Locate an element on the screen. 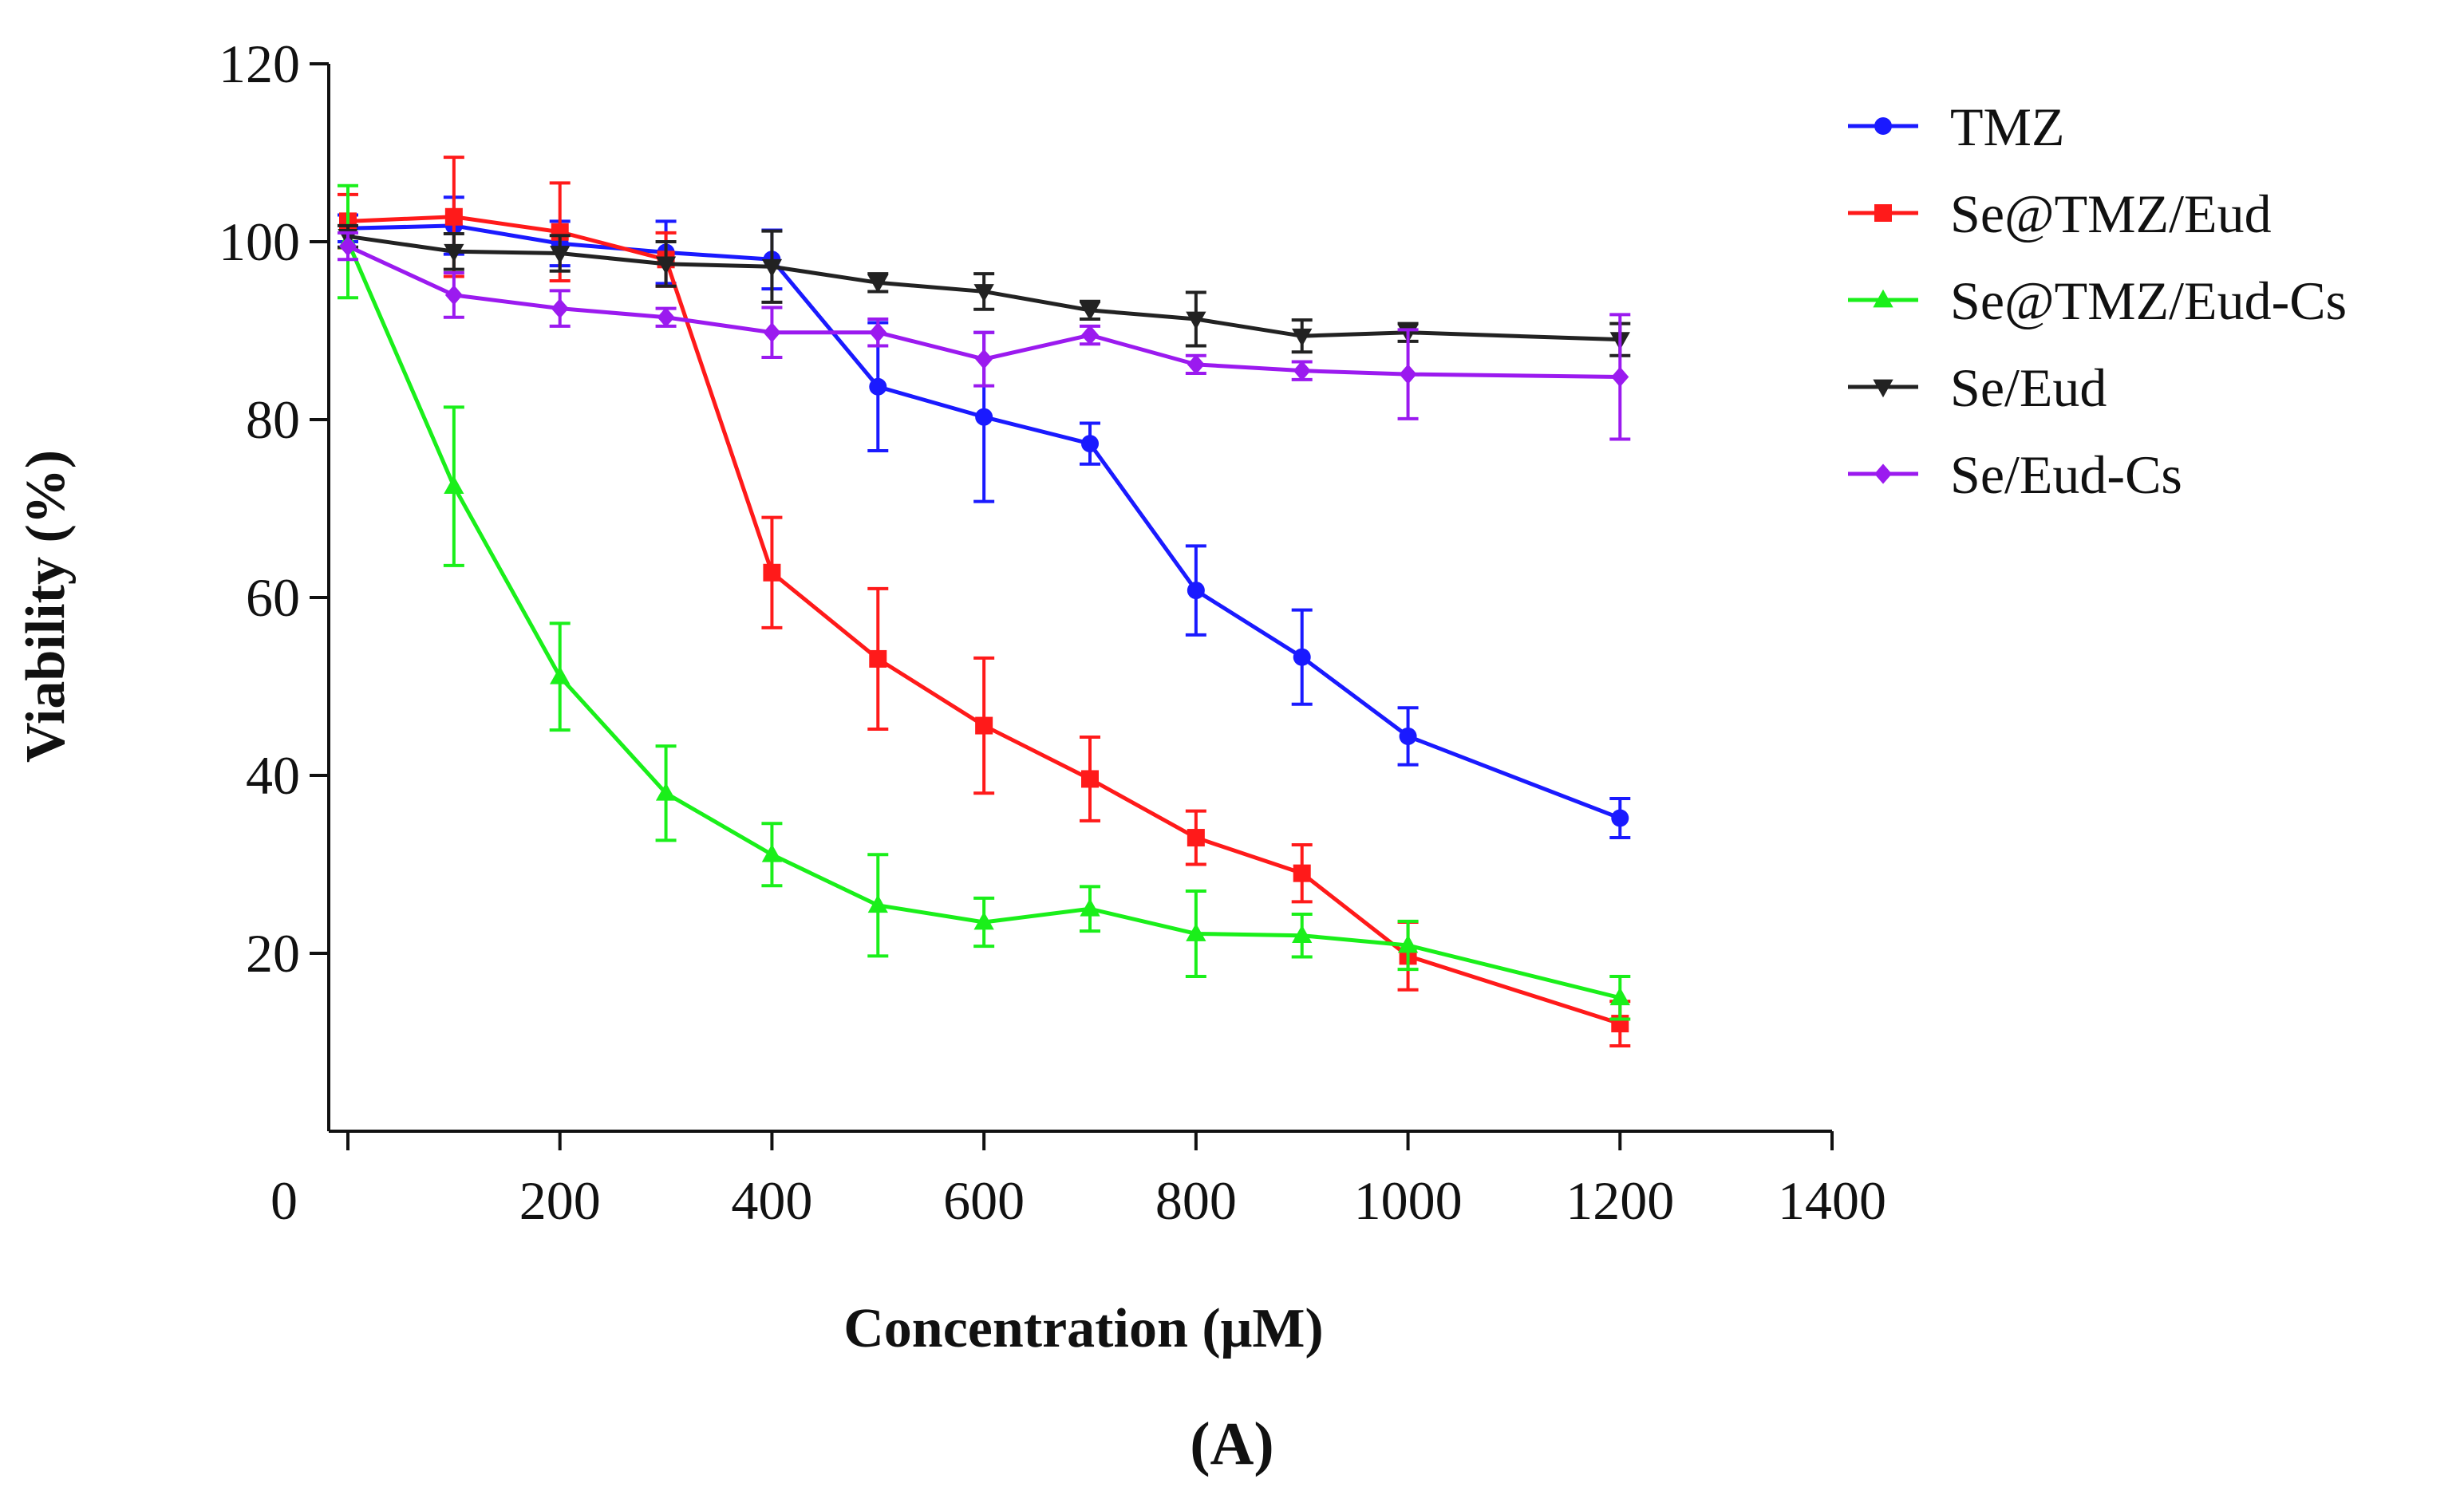 The image size is (2464, 1487). y-axis-title: Viability (%) is located at coordinates (46, 606).